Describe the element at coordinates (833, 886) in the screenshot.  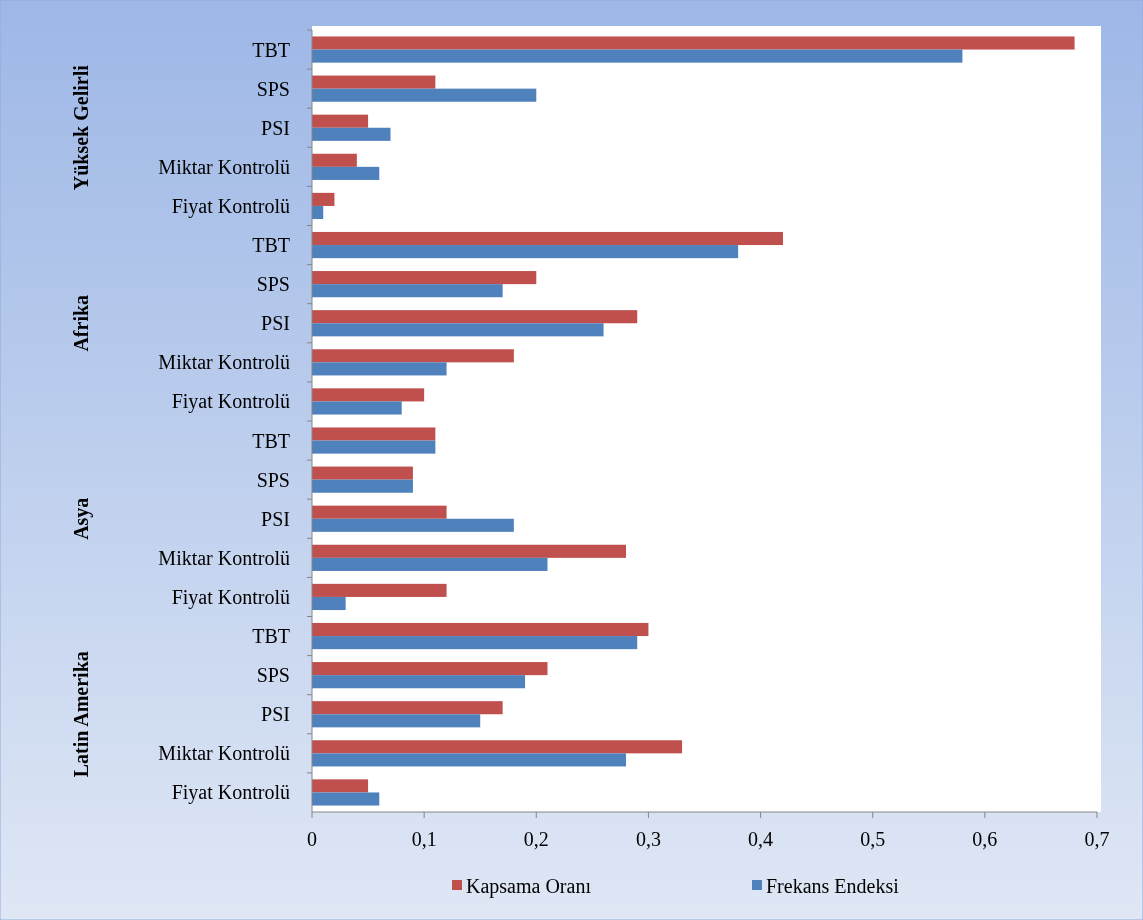
I see `legend-label: Frekans Endeksi` at that location.